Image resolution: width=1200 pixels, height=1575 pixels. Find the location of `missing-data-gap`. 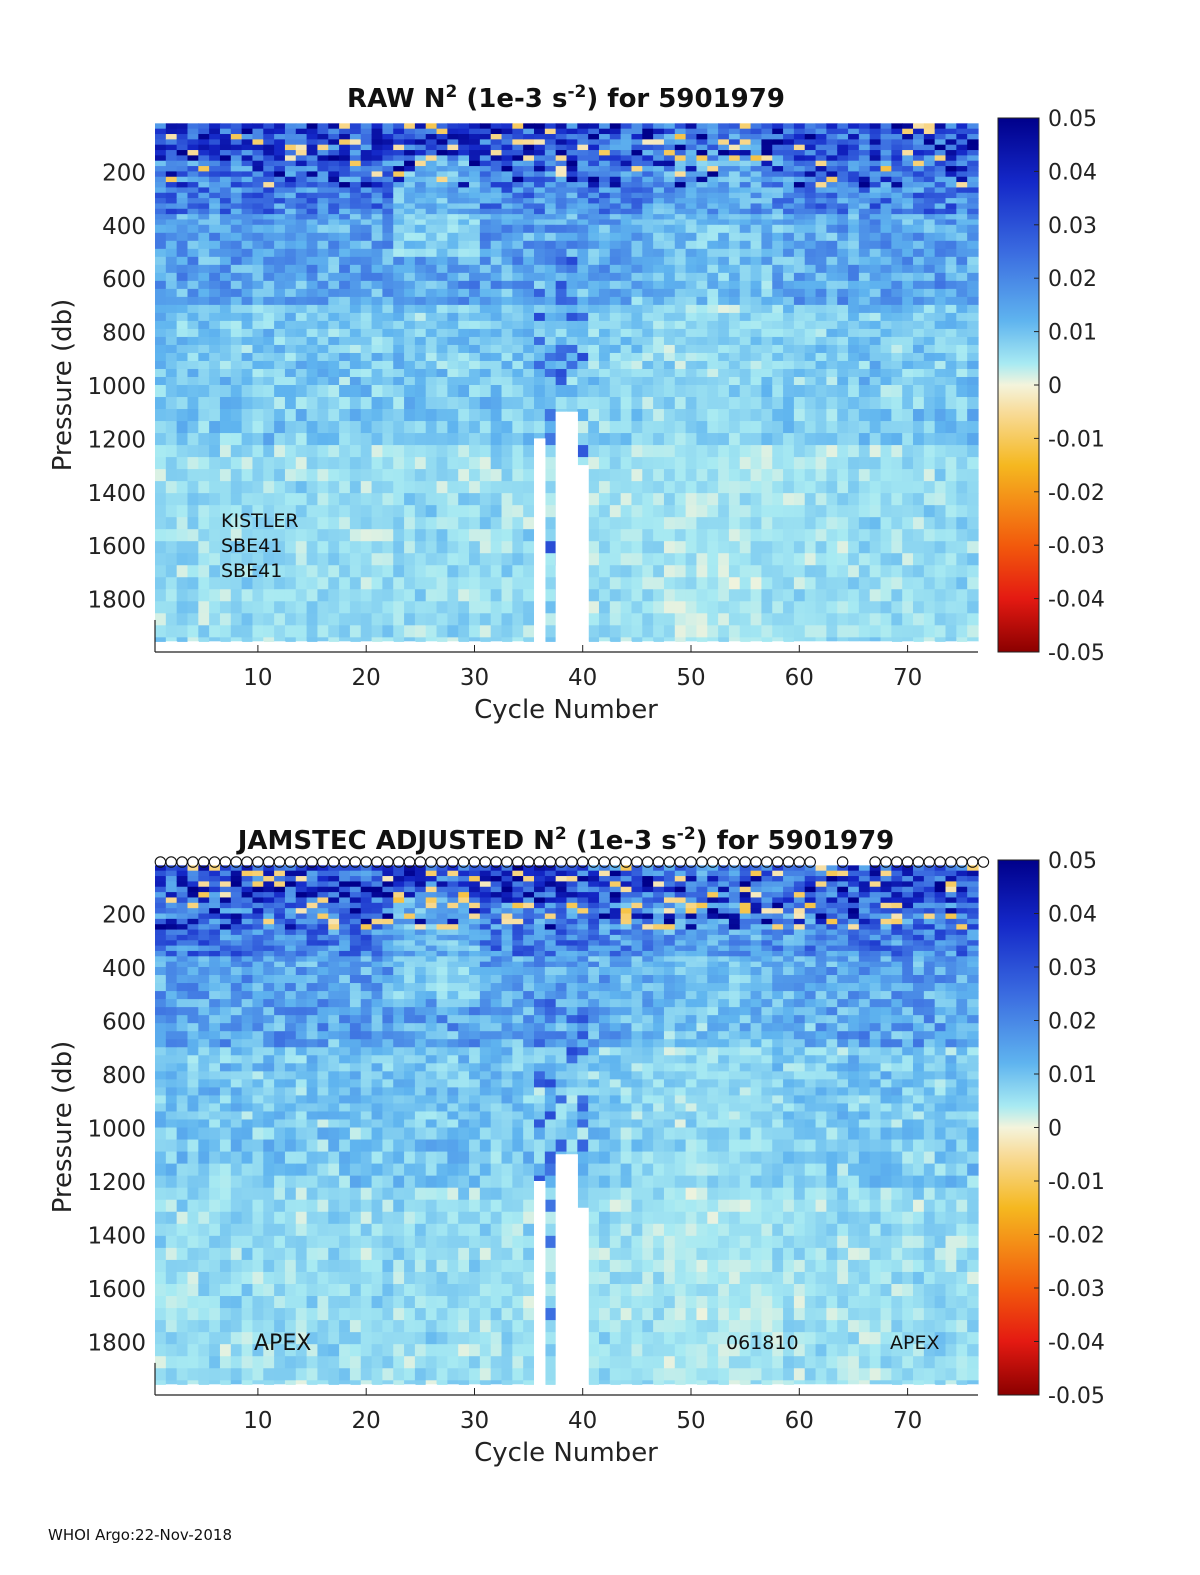

missing-data-gap is located at coordinates (518, 646).